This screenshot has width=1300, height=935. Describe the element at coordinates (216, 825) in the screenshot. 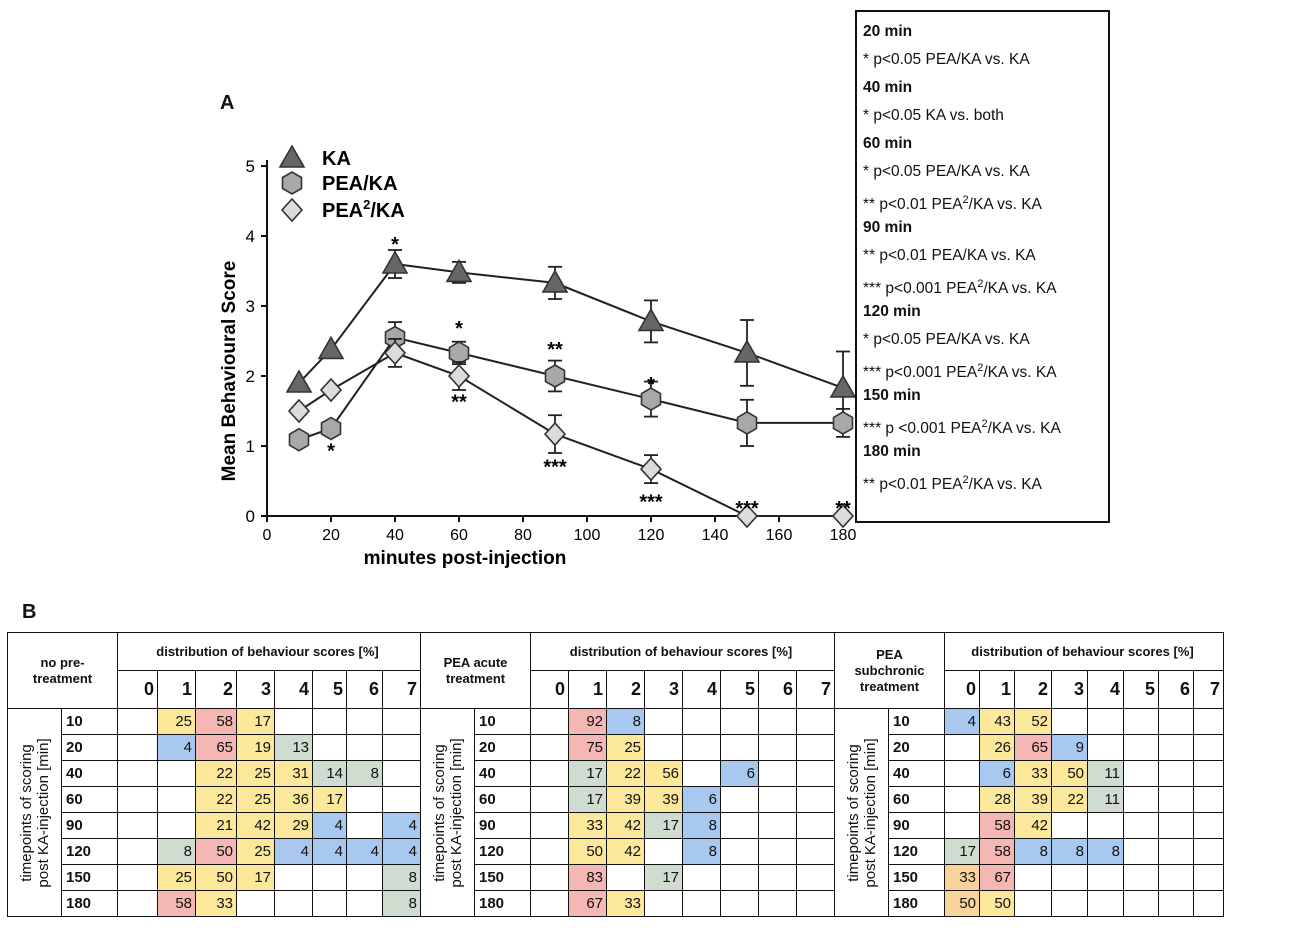

I see `score-percentage-cell: 21` at that location.